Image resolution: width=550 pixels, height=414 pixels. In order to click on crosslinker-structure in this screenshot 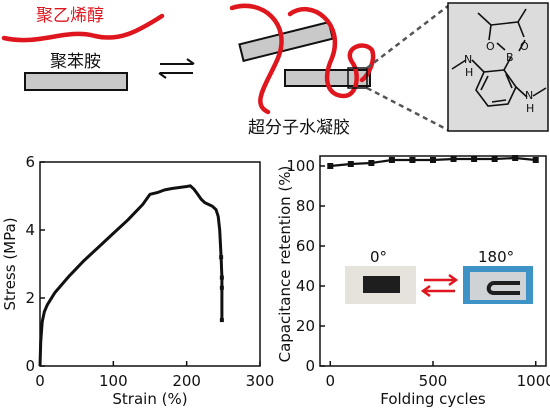, I will do `click(499, 57)`.